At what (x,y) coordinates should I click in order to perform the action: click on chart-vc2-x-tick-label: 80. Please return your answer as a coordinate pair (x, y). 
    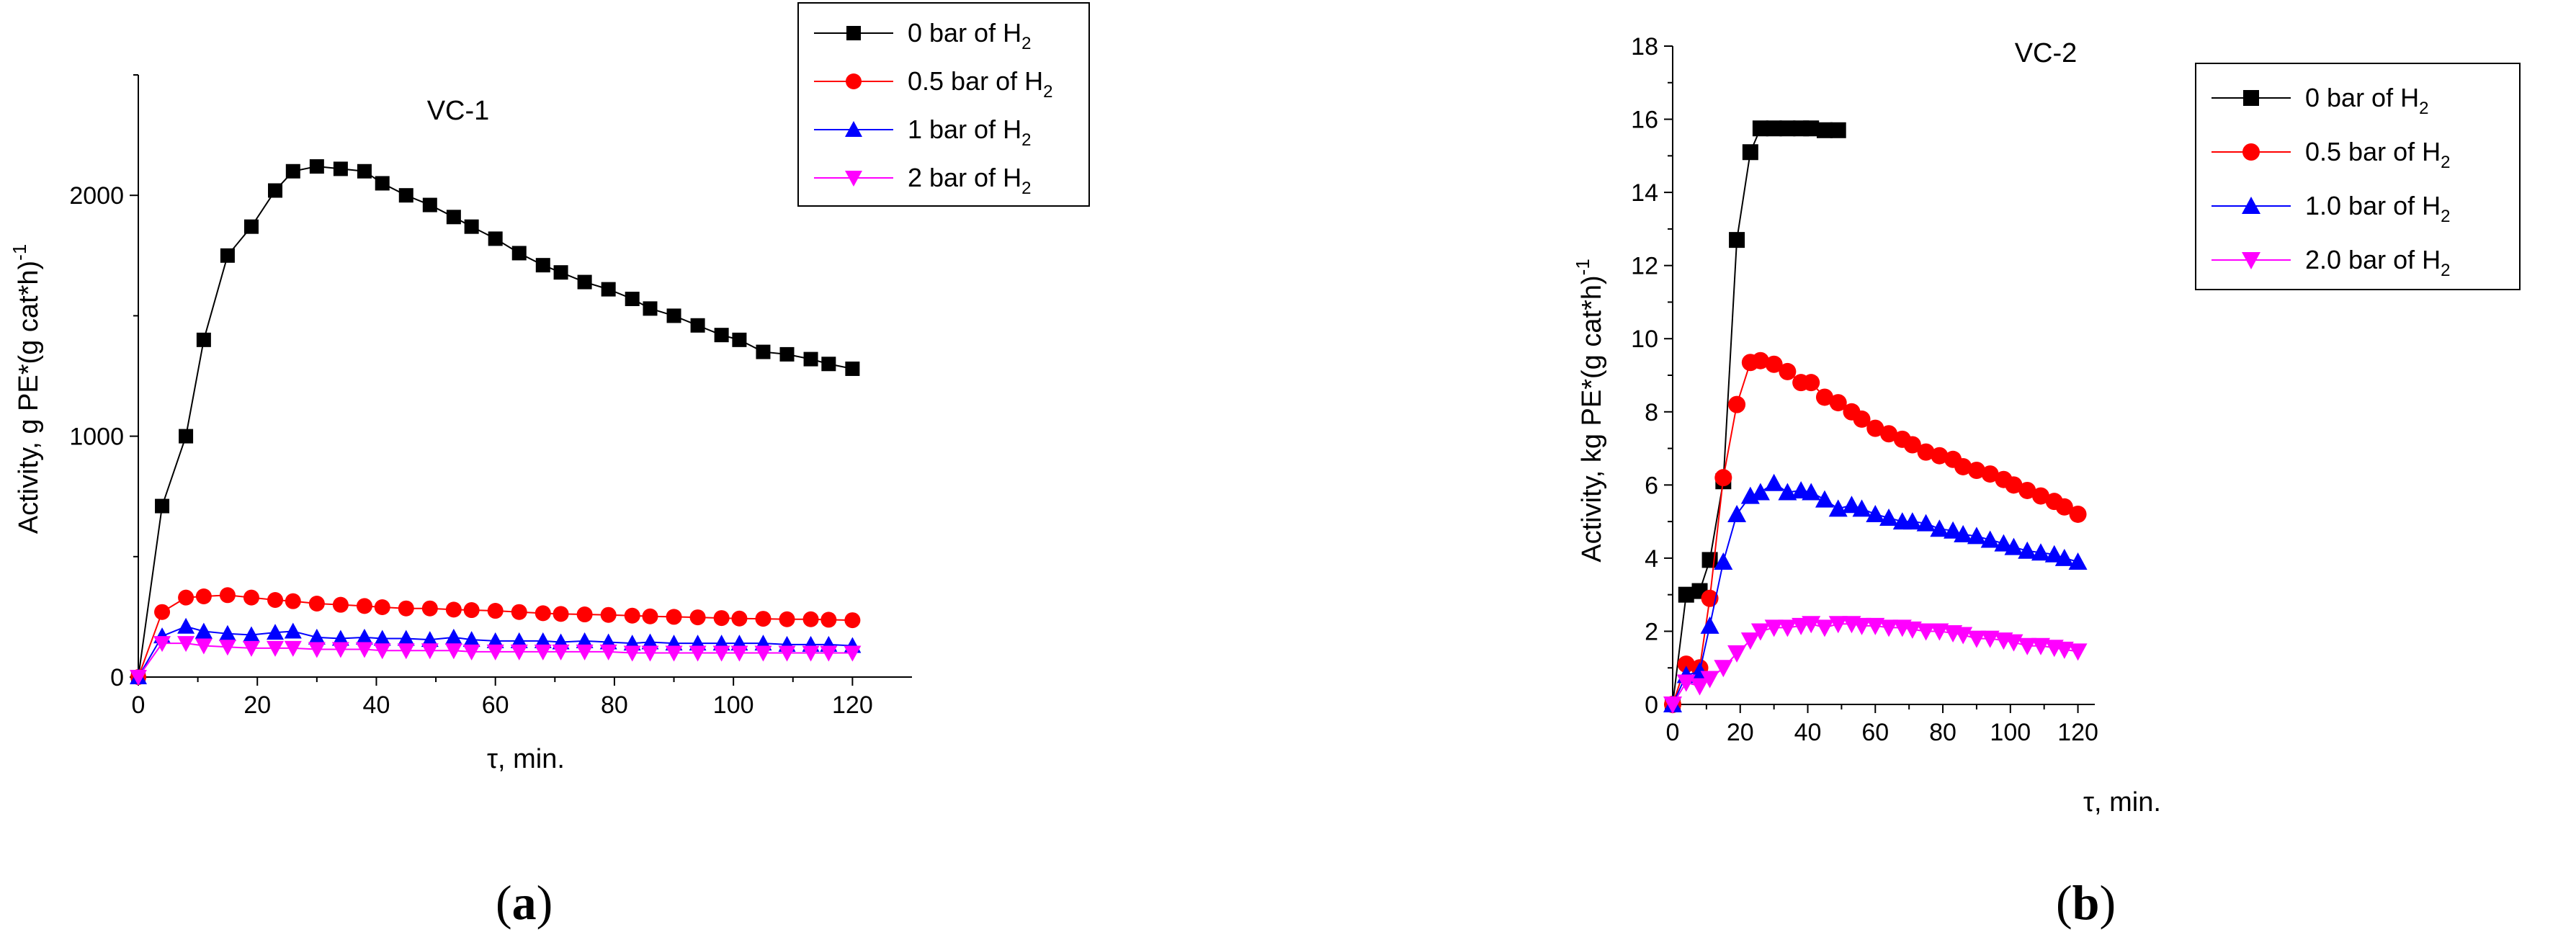
    Looking at the image, I should click on (1943, 732).